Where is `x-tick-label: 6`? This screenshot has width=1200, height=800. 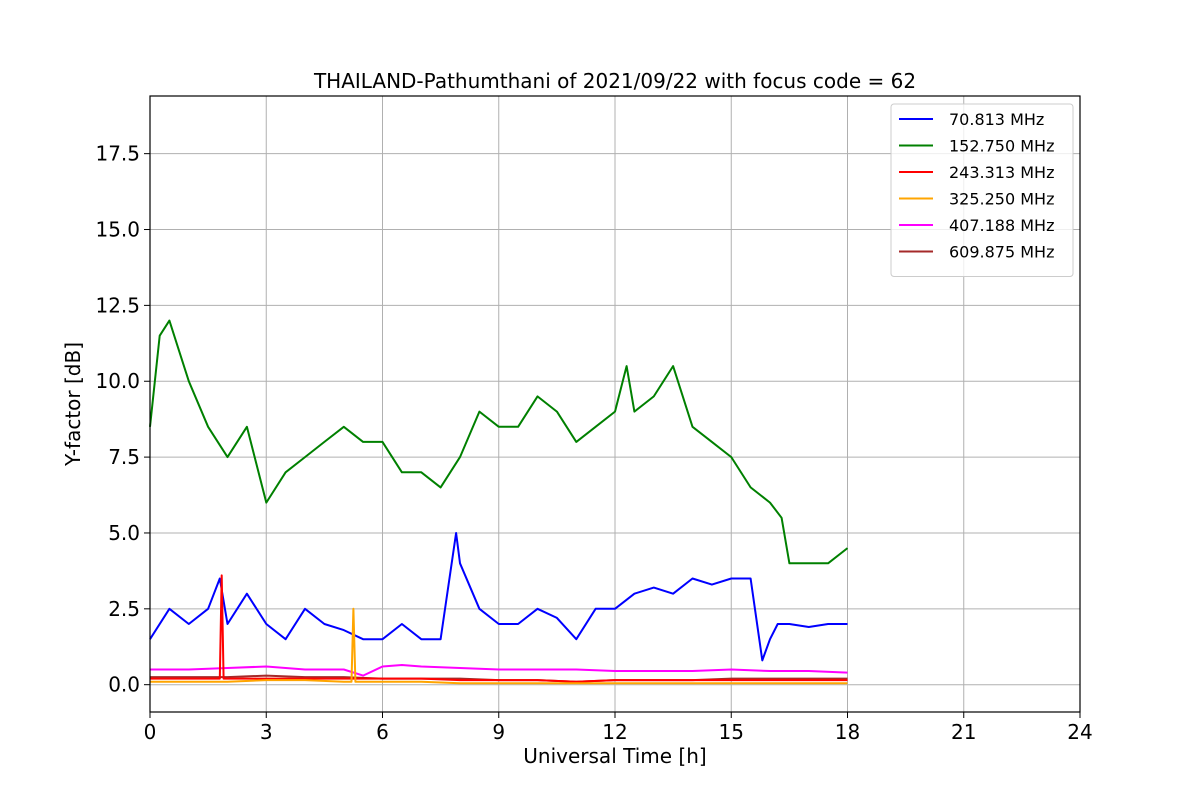
x-tick-label: 6 is located at coordinates (382, 732).